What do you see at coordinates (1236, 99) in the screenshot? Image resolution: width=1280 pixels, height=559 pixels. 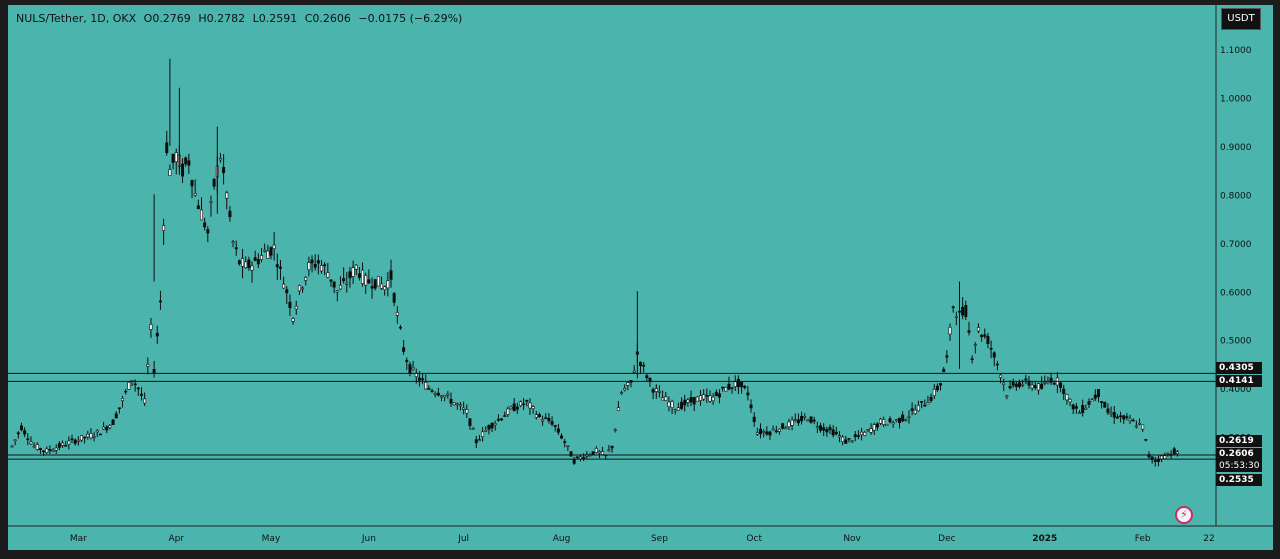 I see `price-tick-label: 1.0000` at bounding box center [1236, 99].